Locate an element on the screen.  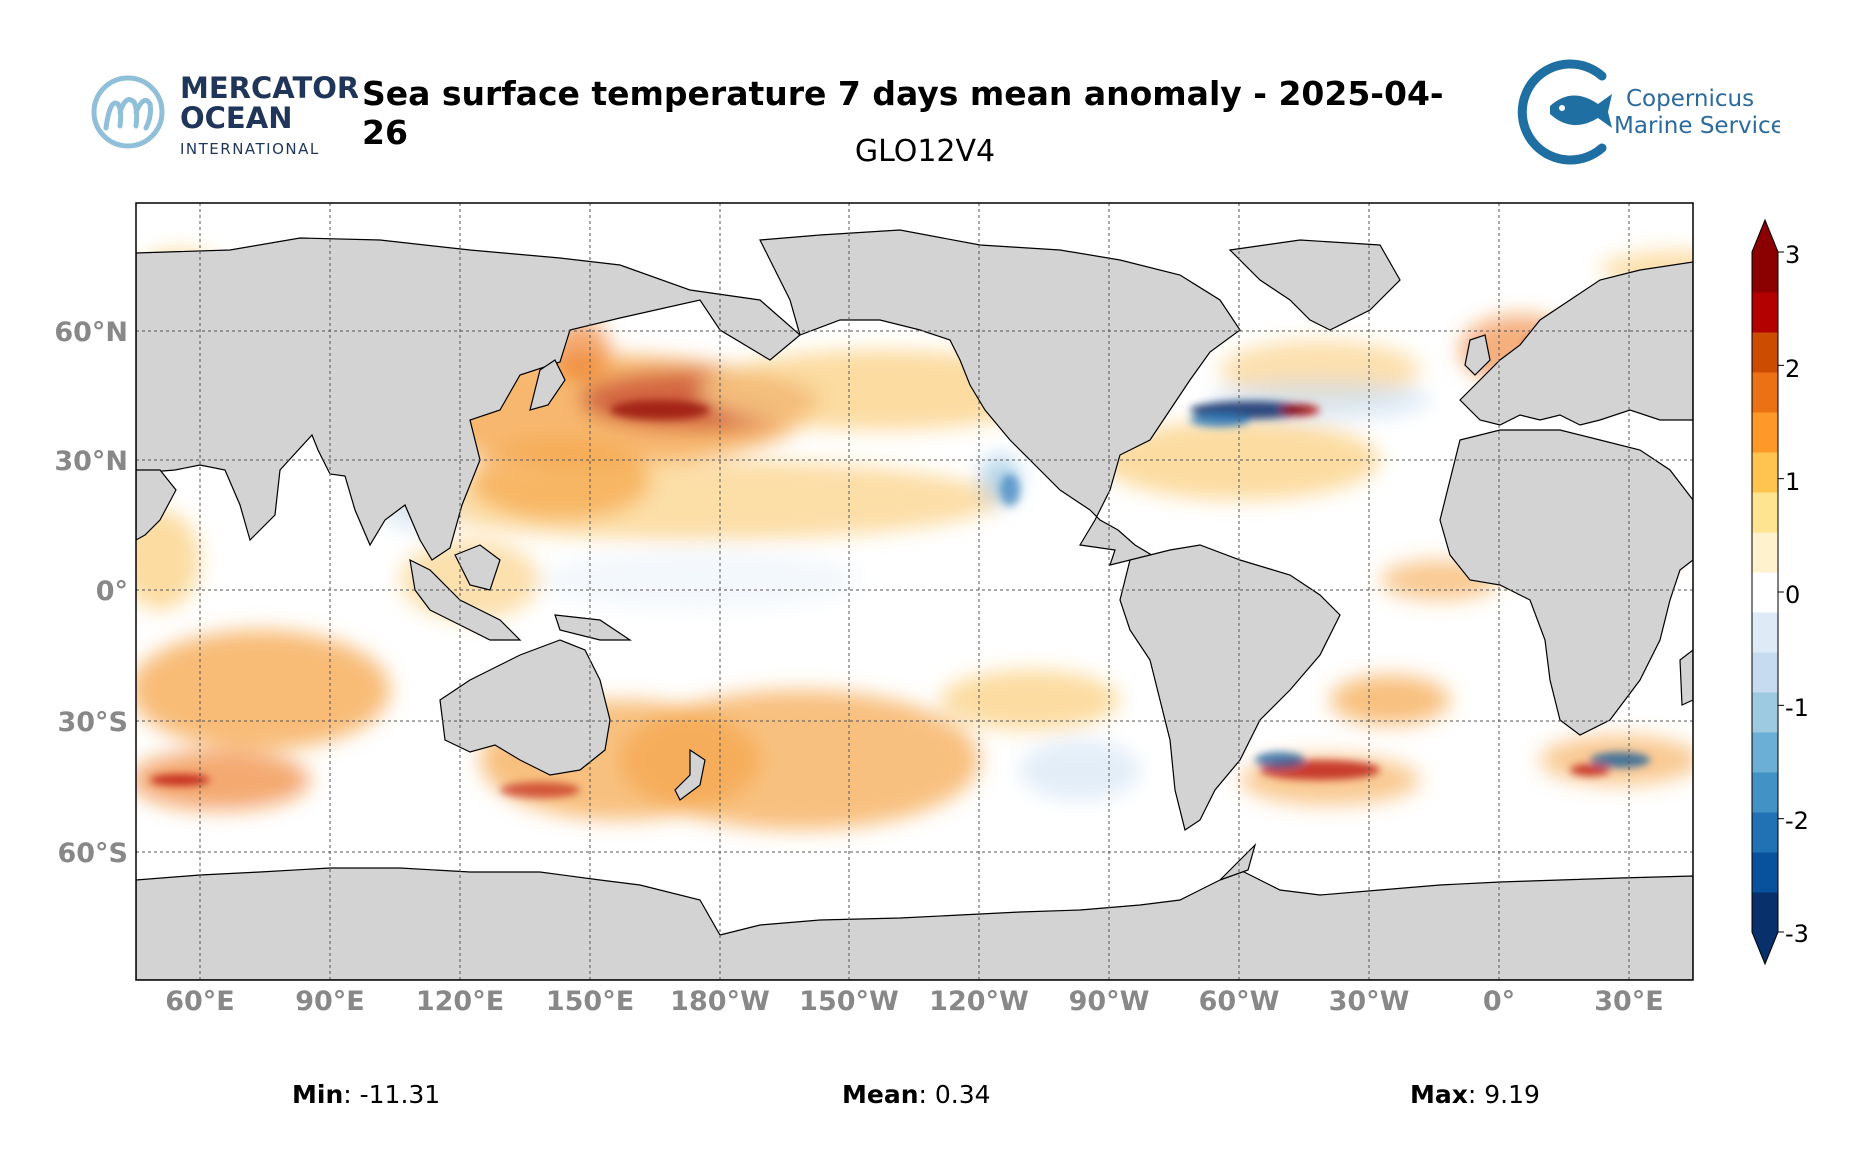
land-south-america is located at coordinates (1230, 687).